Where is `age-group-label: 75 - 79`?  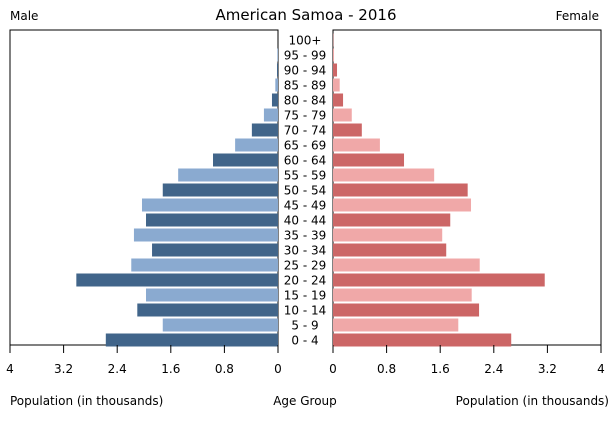
age-group-label: 75 - 79 is located at coordinates (305, 116).